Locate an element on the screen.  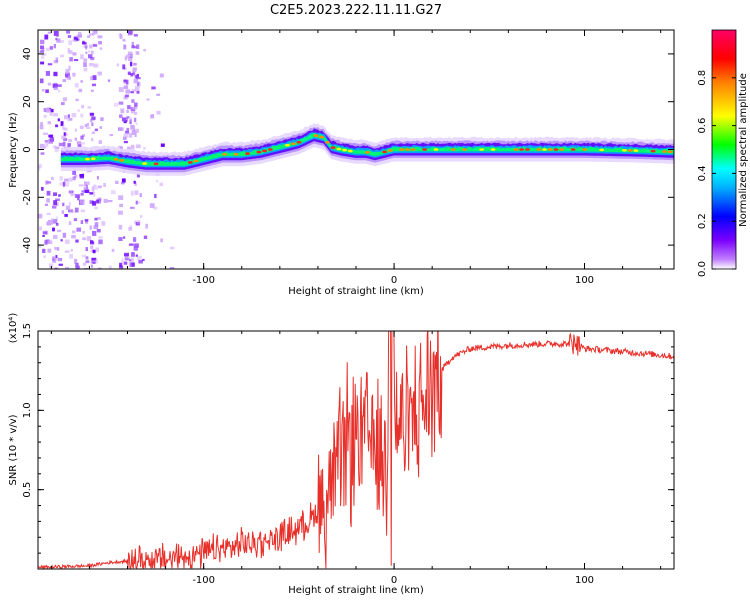
y-tick-label: -40 is located at coordinates (27, 245).